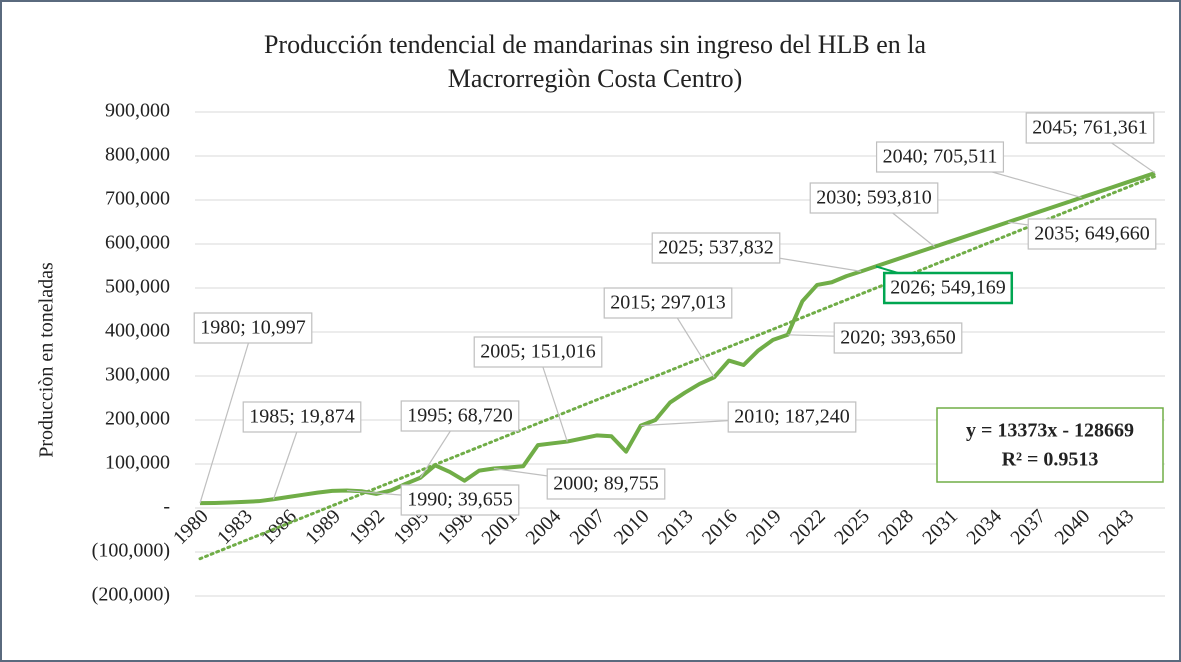  What do you see at coordinates (595, 78) in the screenshot?
I see `chart-title: Macrorregiòn Costa Centro)` at bounding box center [595, 78].